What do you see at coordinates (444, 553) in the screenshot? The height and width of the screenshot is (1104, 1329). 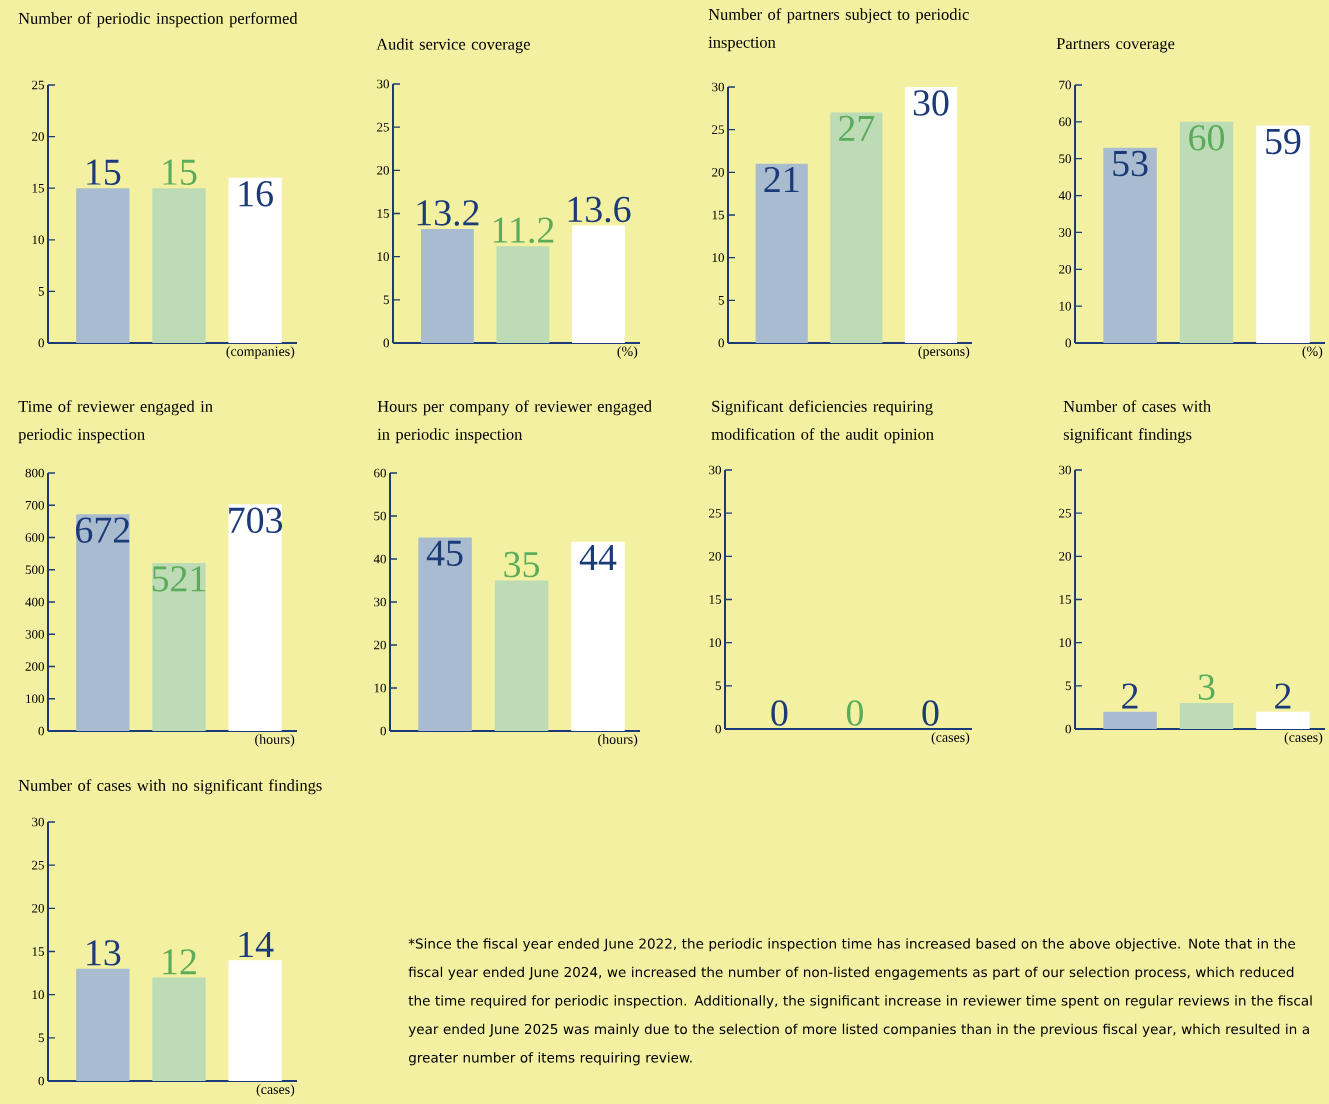 I see `data-label: 45` at bounding box center [444, 553].